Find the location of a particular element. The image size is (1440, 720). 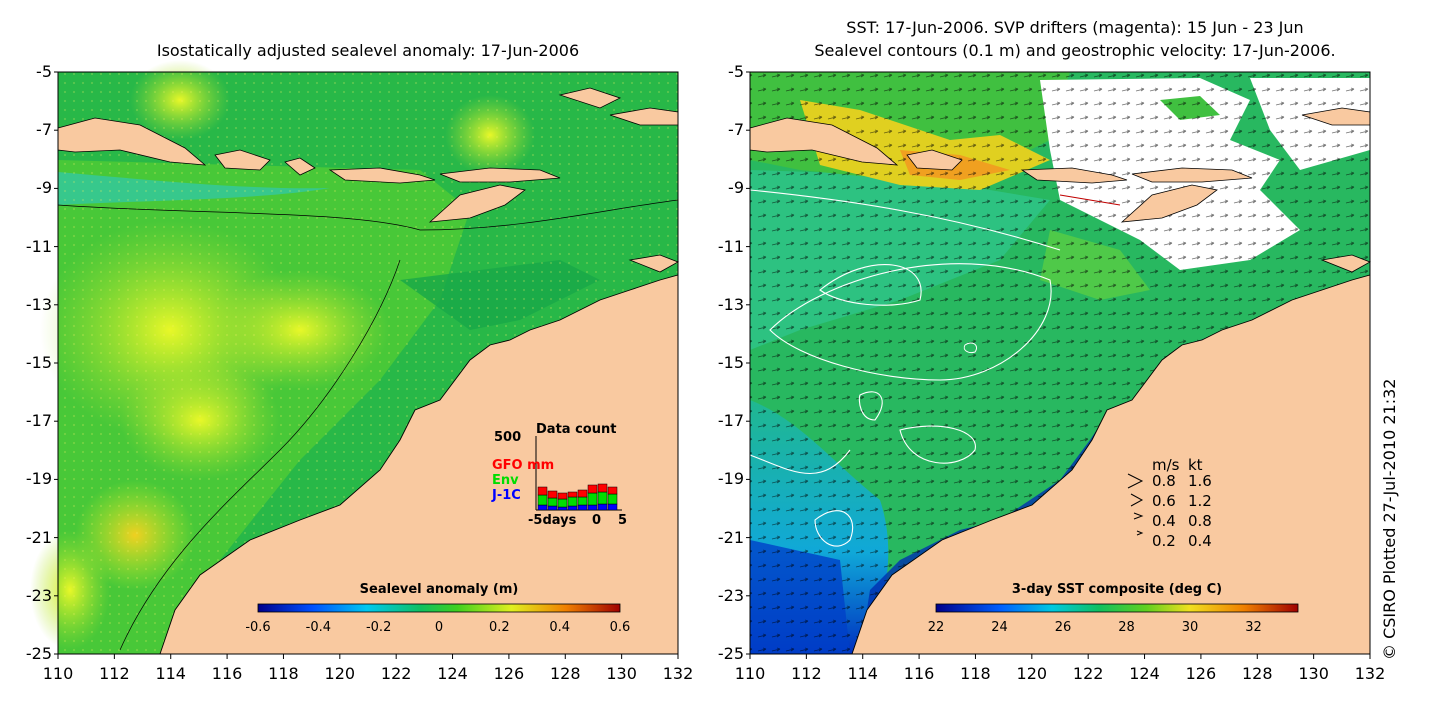

sla-colorbar-tick: 0 is located at coordinates (439, 627).